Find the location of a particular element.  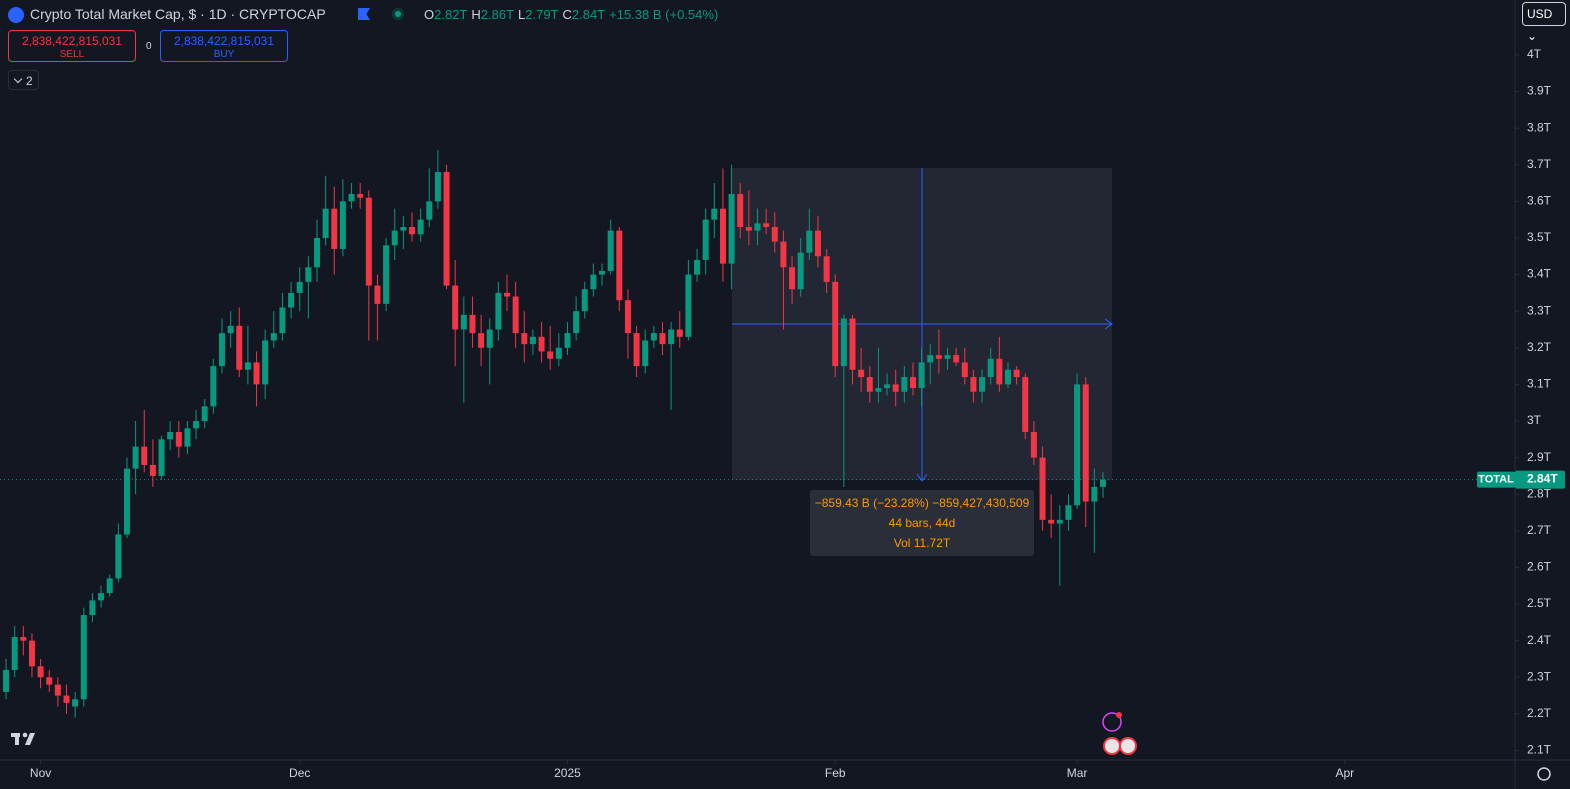

y-tick-label: 3T is located at coordinates (1534, 420).